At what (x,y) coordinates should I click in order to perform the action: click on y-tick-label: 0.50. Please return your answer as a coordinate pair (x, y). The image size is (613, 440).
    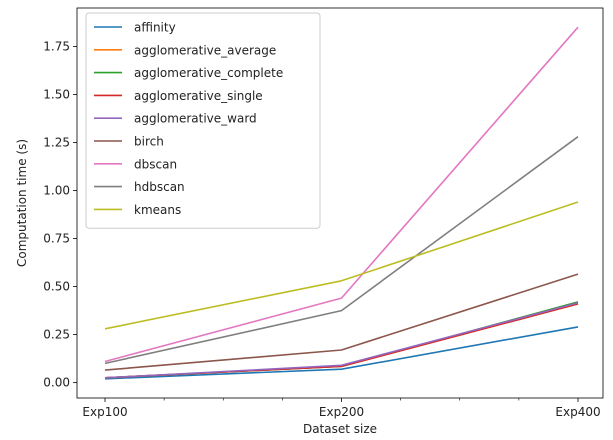
    Looking at the image, I should click on (56, 287).